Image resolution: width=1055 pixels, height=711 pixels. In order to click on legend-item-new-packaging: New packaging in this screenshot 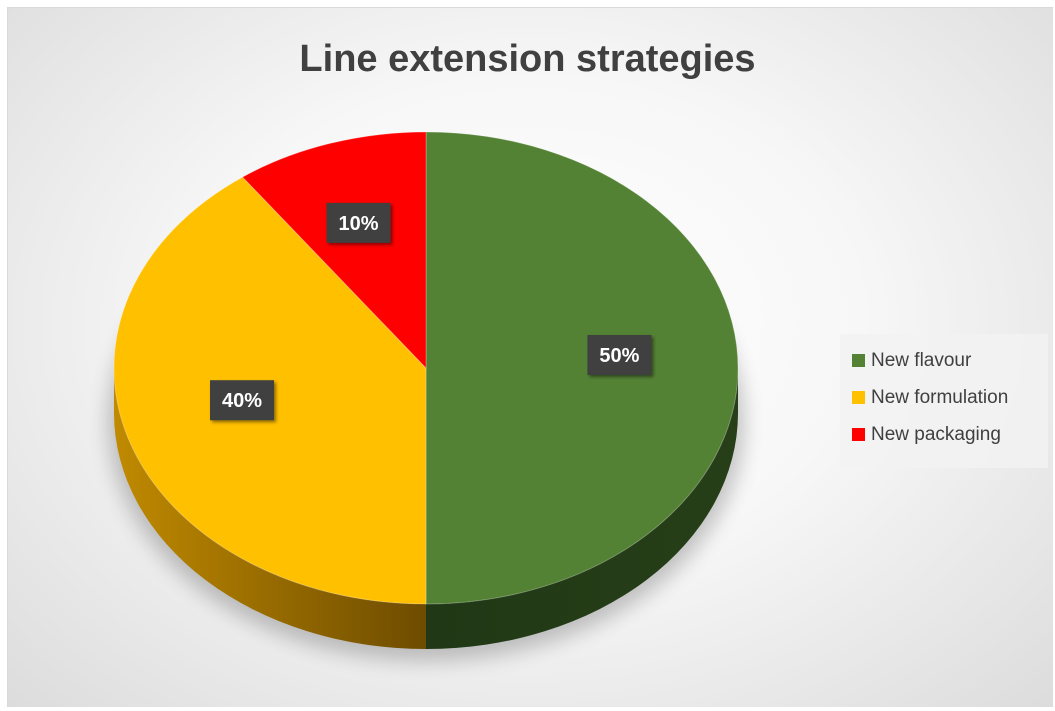, I will do `click(950, 434)`.